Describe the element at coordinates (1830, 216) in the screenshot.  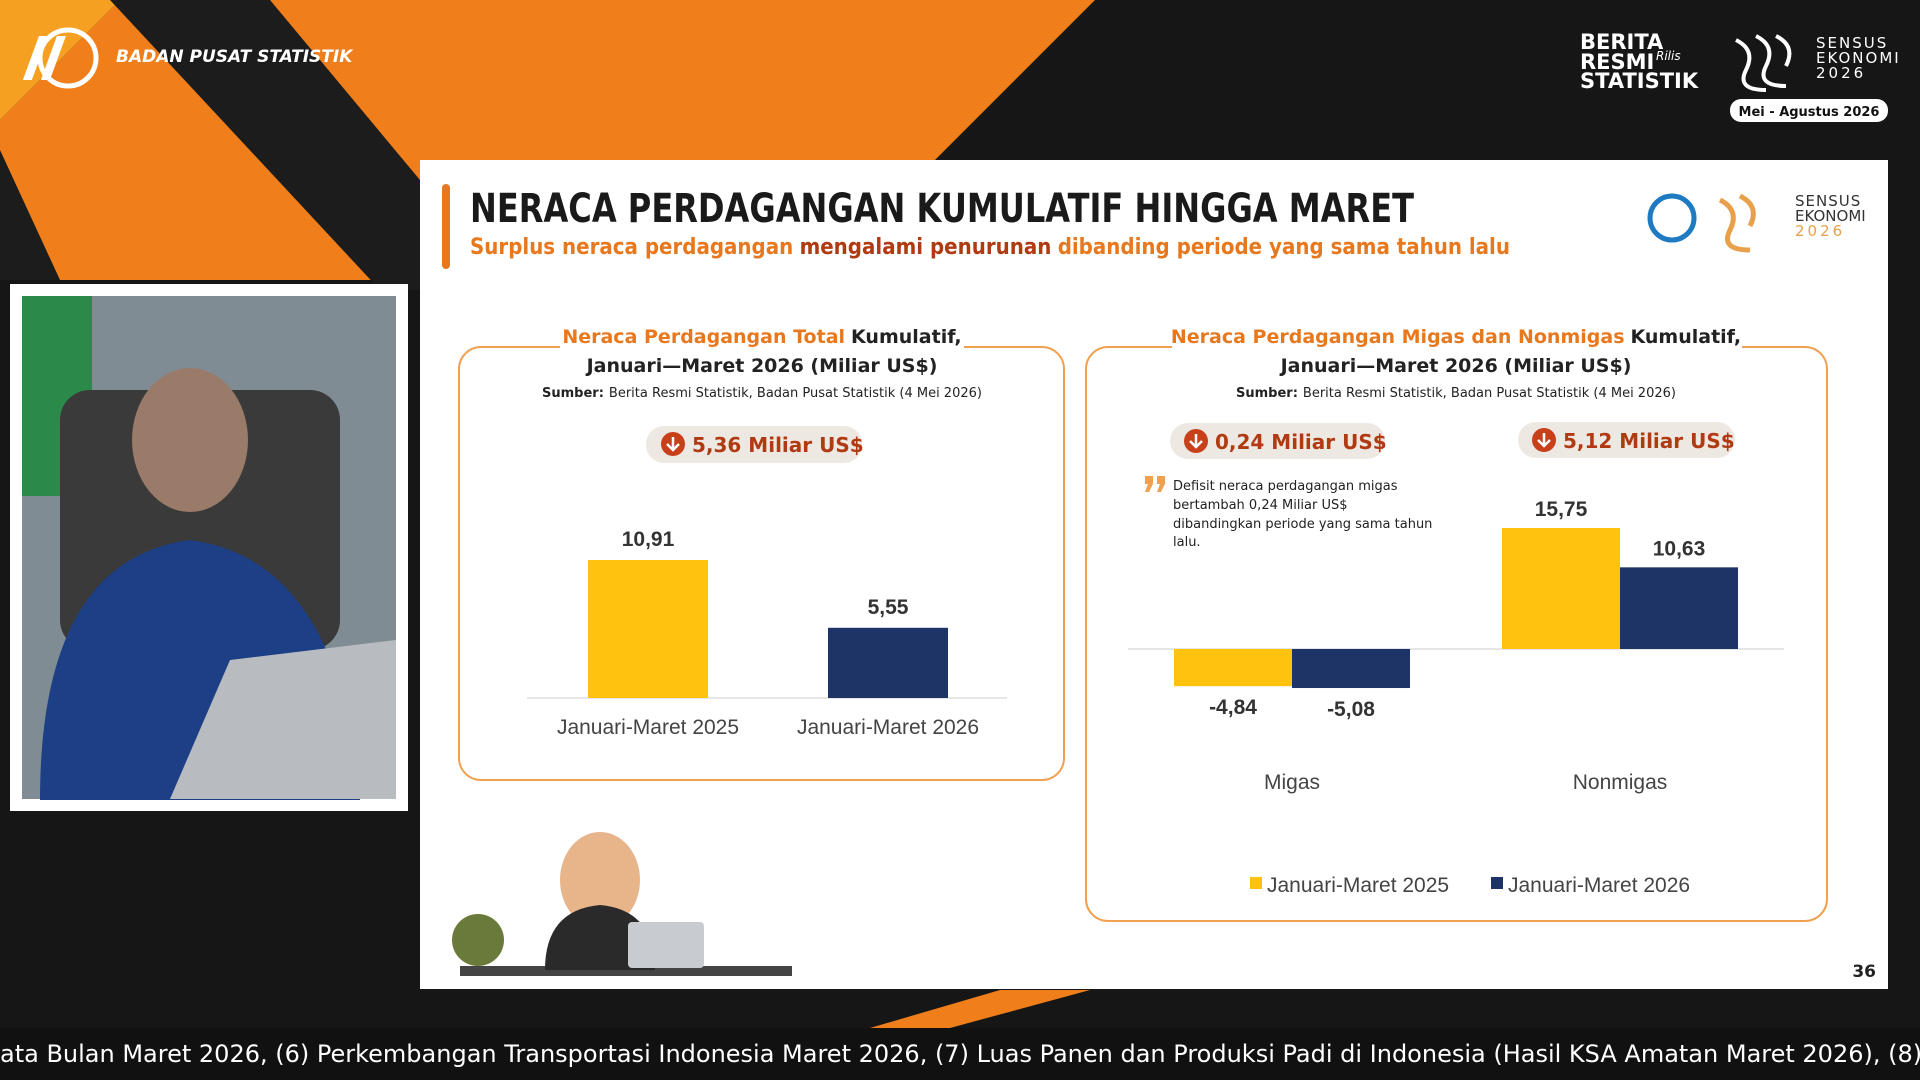
I see `slide-logo-text: EKONOMI` at that location.